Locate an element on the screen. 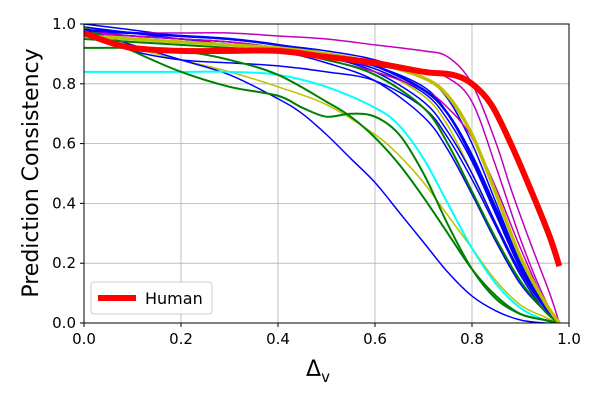  x-axis-label-subscript: v is located at coordinates (325, 377).